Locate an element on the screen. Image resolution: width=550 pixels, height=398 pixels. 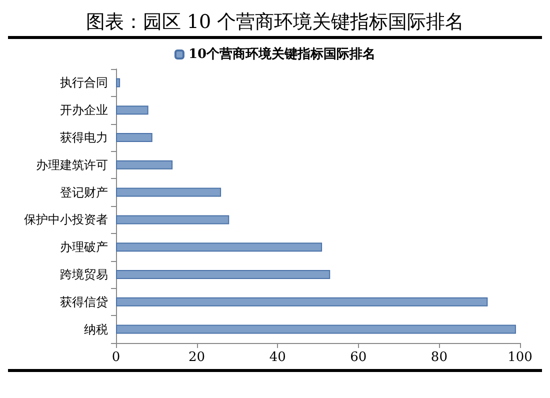
legend-label: 10个营商环境关键指标国际排名 is located at coordinates (282, 54).